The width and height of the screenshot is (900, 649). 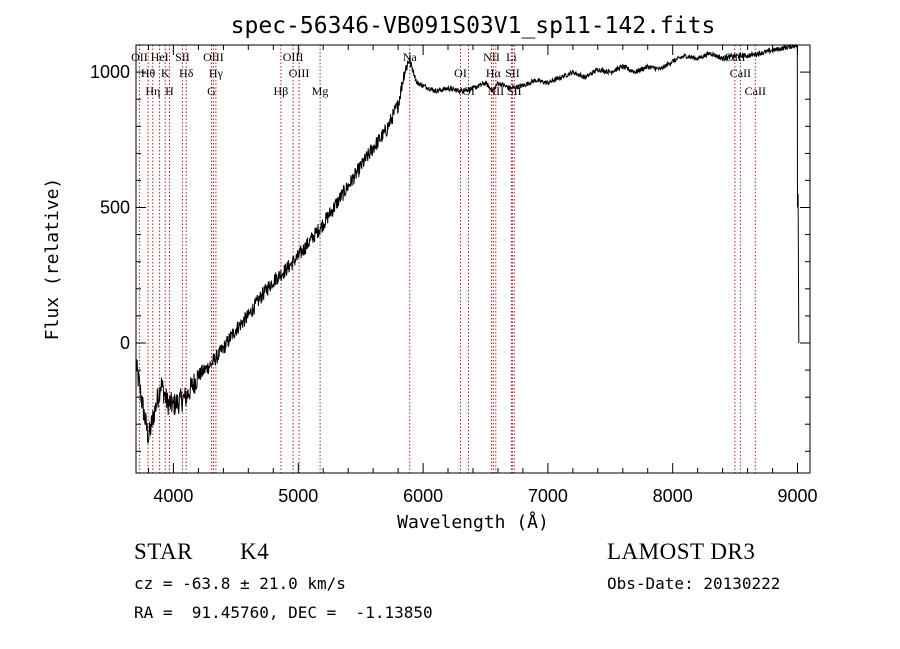 What do you see at coordinates (320, 91) in the screenshot?
I see `line-label-14: Mg` at bounding box center [320, 91].